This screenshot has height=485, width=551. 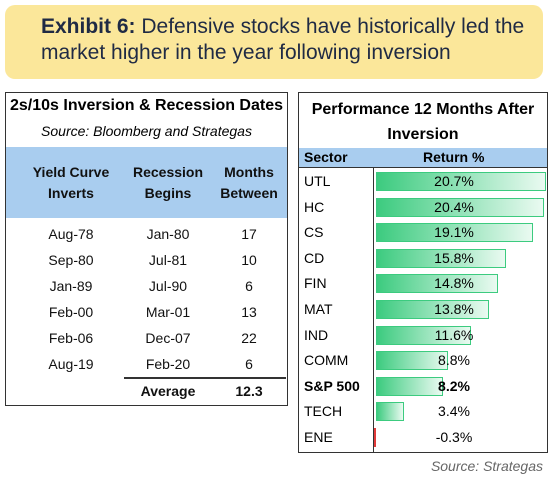 What do you see at coordinates (314, 206) in the screenshot?
I see `sector-label: HC` at bounding box center [314, 206].